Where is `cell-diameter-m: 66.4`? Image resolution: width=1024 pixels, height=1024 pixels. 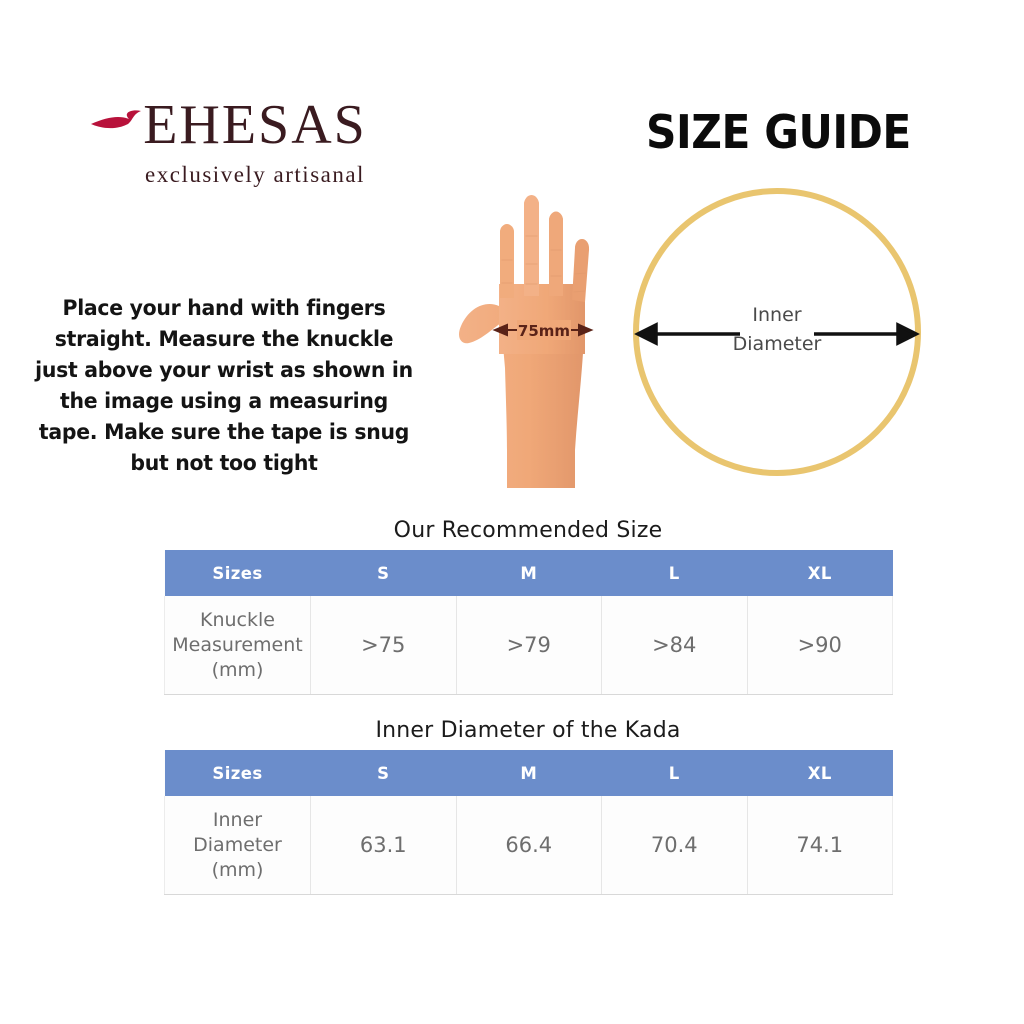
cell-diameter-m: 66.4 is located at coordinates (529, 845).